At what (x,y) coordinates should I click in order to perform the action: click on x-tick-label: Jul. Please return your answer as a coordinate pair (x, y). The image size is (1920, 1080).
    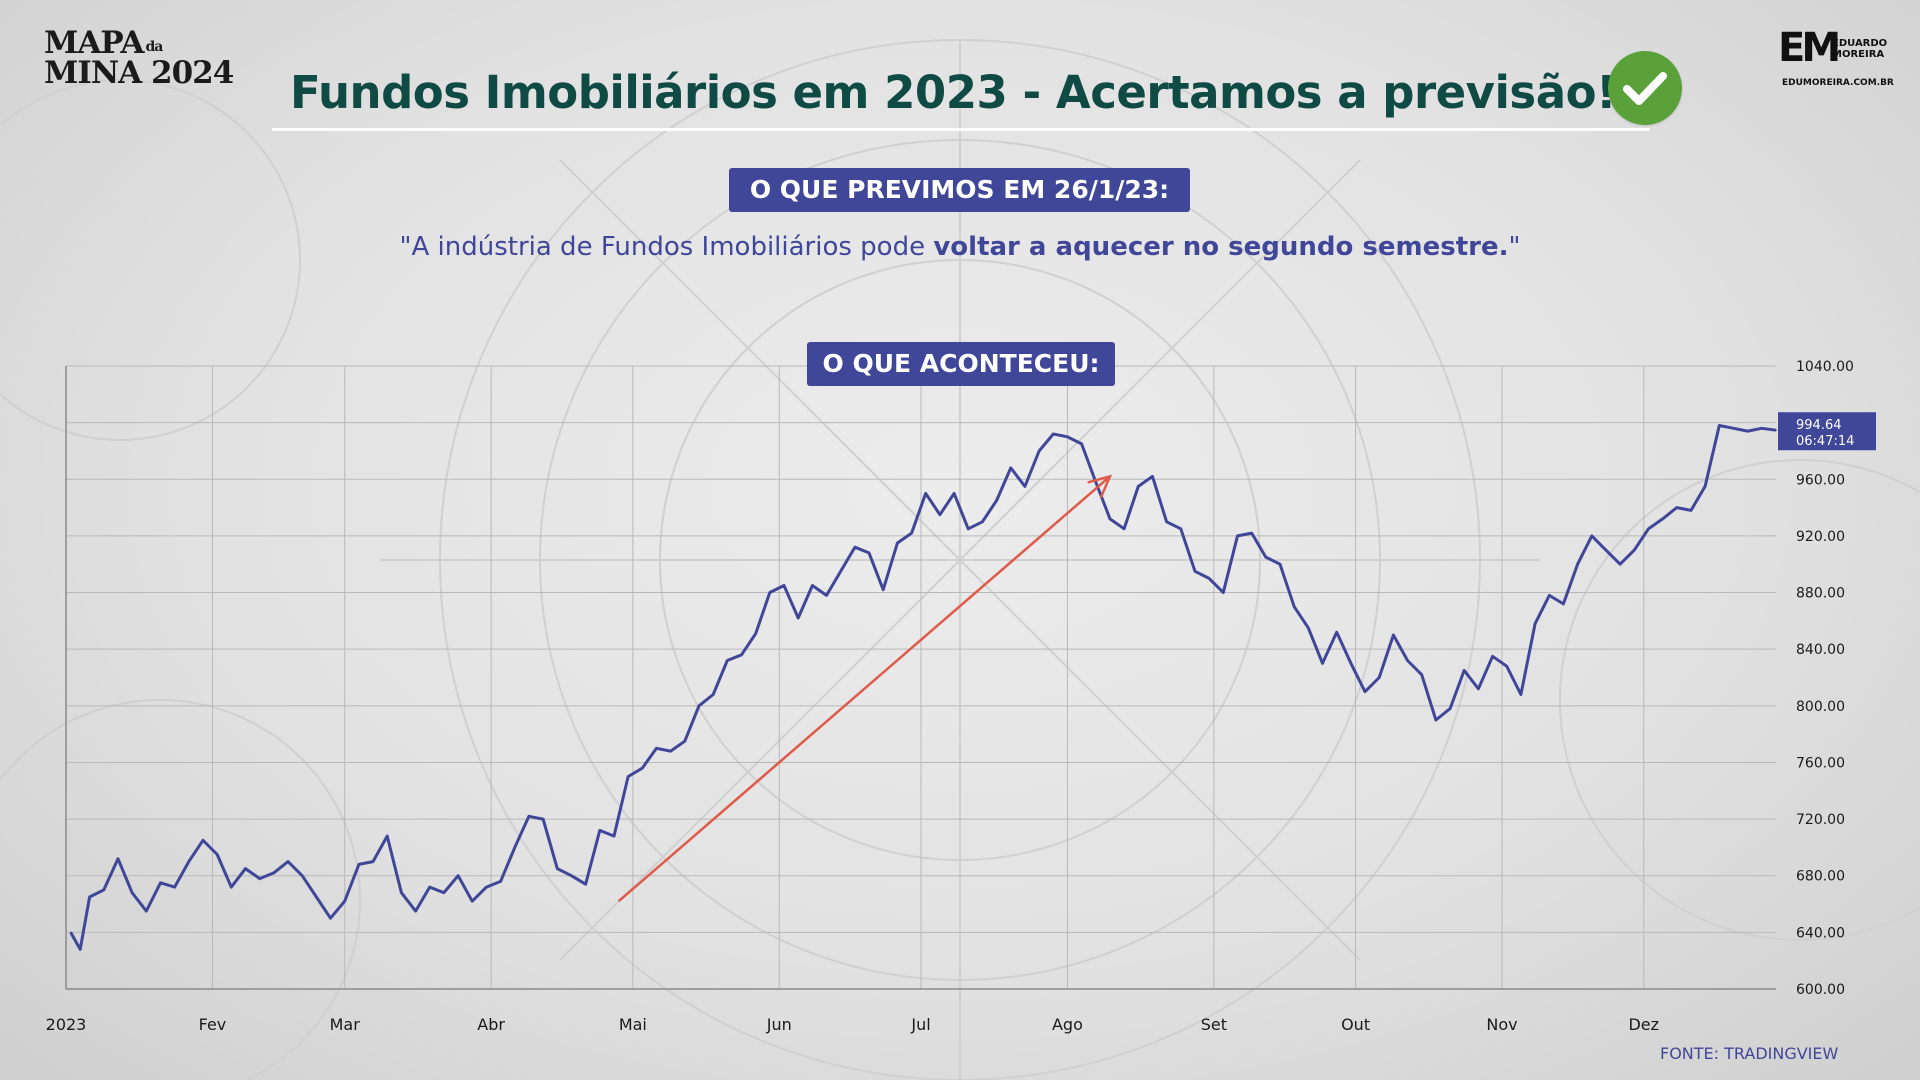
    Looking at the image, I should click on (920, 1024).